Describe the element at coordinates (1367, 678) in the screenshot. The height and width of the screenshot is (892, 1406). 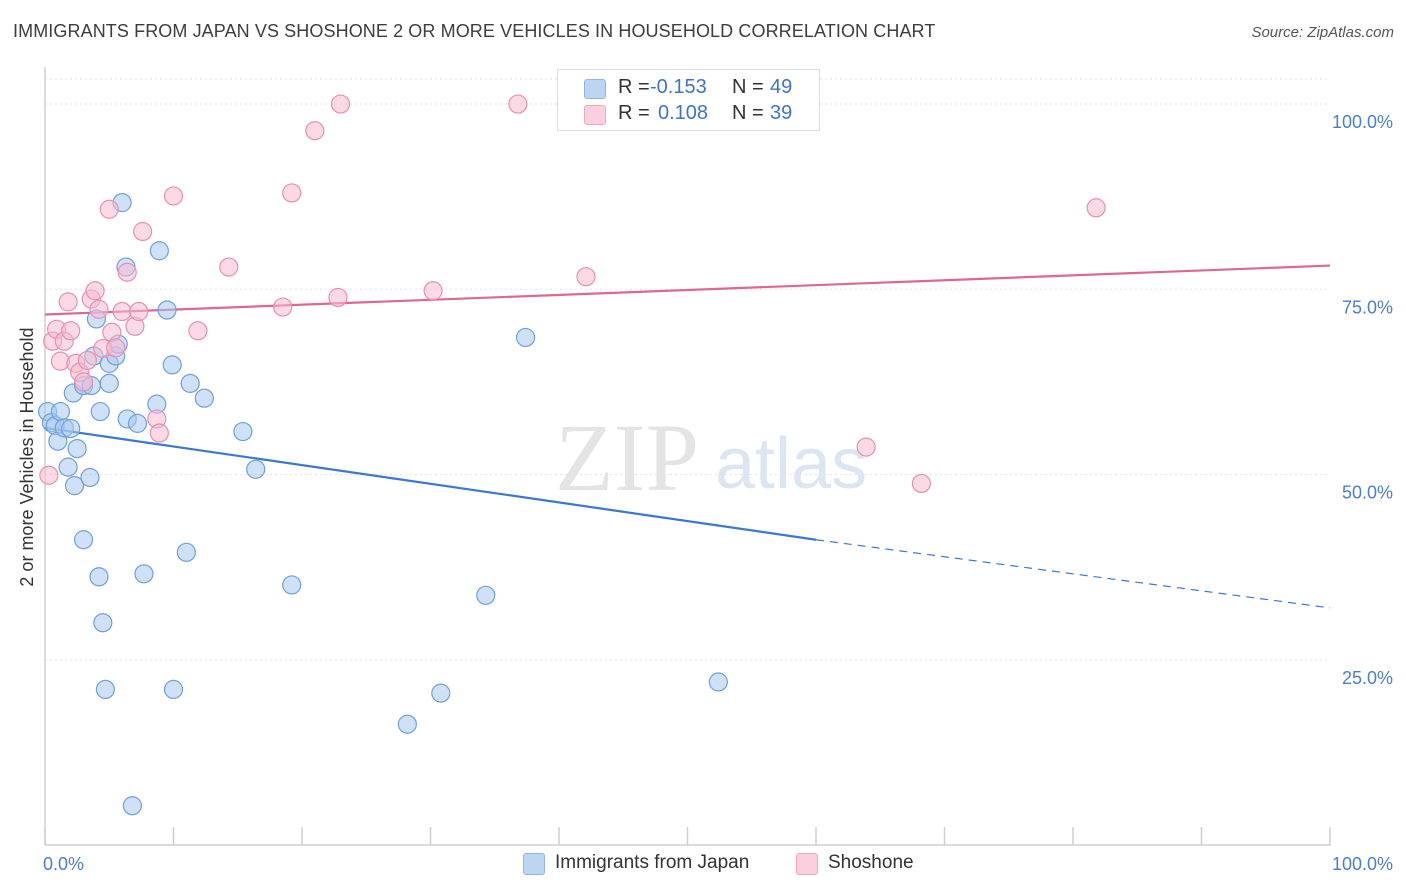
I see `y-tick-label: 25.0%` at that location.